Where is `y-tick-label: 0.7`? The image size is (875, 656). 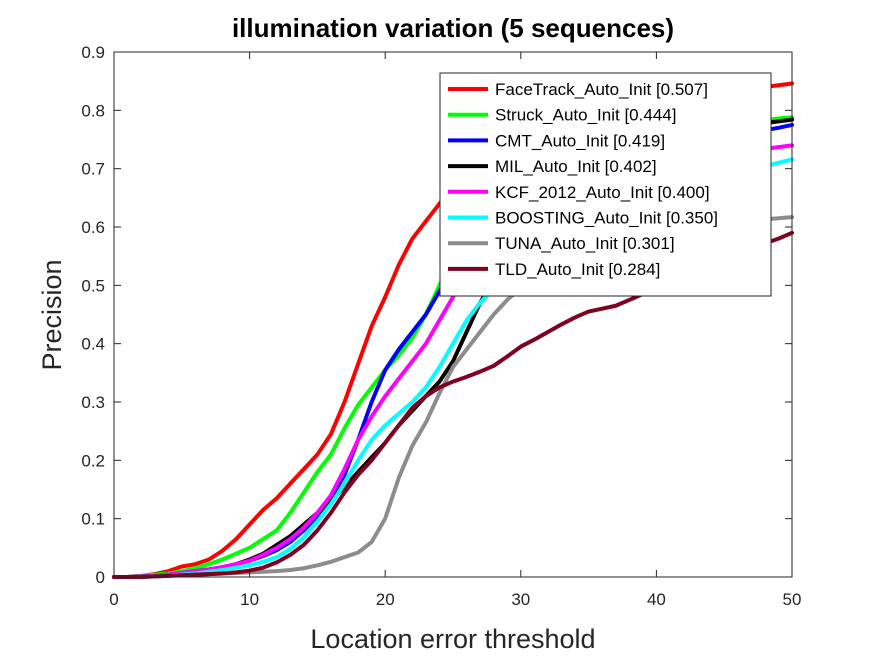
y-tick-label: 0.7 is located at coordinates (93, 169).